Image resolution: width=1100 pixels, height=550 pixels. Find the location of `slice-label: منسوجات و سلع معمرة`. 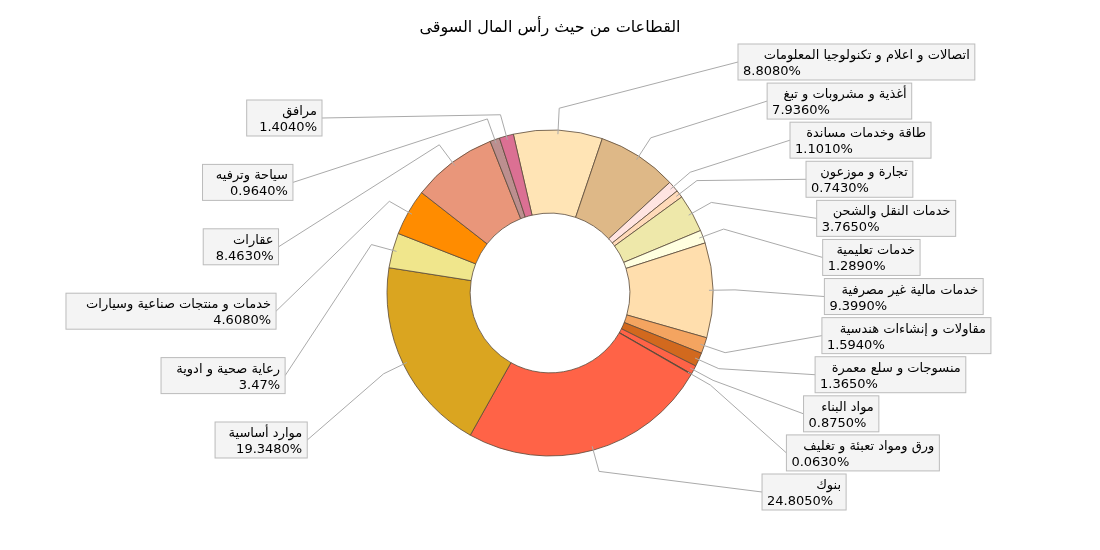

slice-label: منسوجات و سلع معمرة is located at coordinates (896, 367).